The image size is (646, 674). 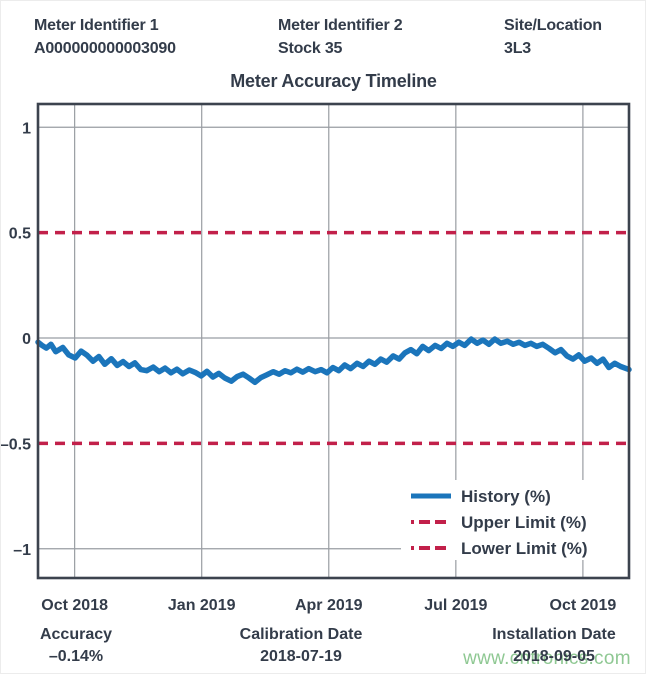 I want to click on x-tick-label: Oct 2018, so click(x=74, y=605).